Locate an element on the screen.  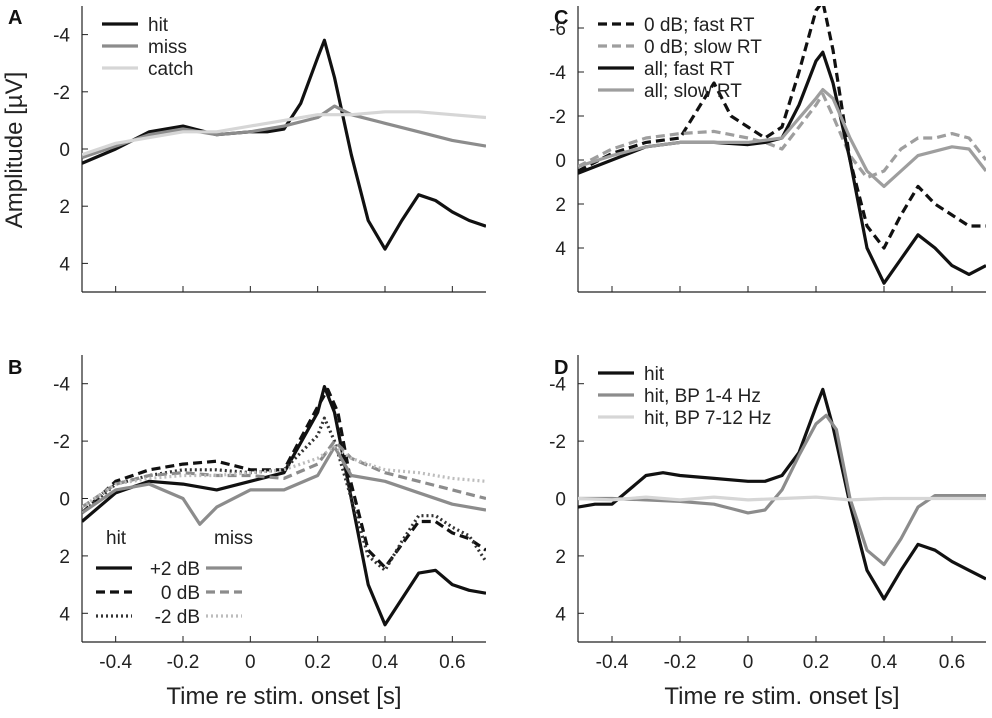
series-line-miss-0-db is located at coordinates (284, 474).